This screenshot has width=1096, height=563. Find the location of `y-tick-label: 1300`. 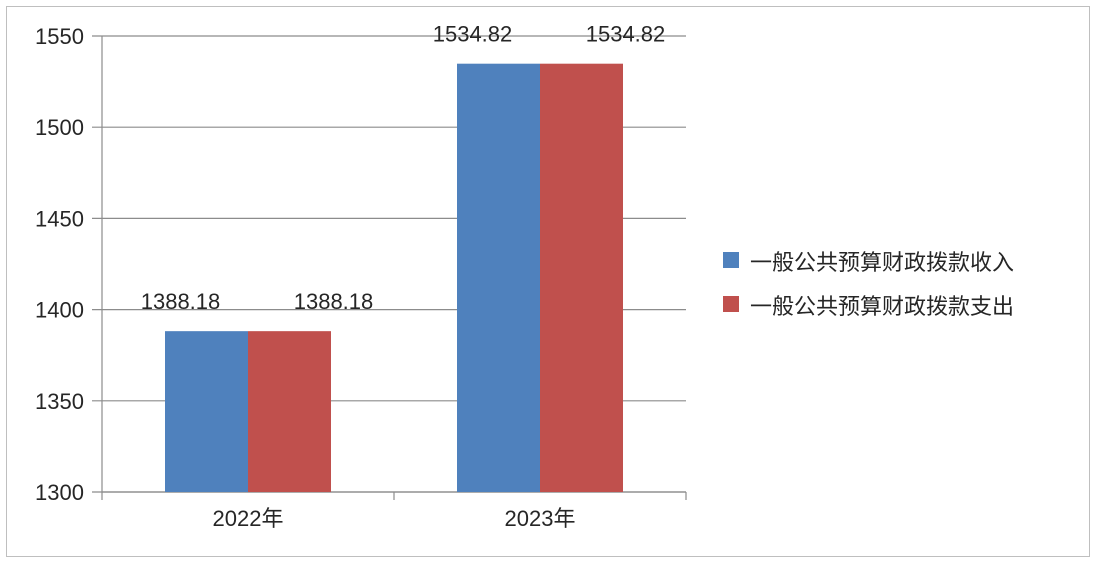

y-tick-label: 1300 is located at coordinates (59, 492).